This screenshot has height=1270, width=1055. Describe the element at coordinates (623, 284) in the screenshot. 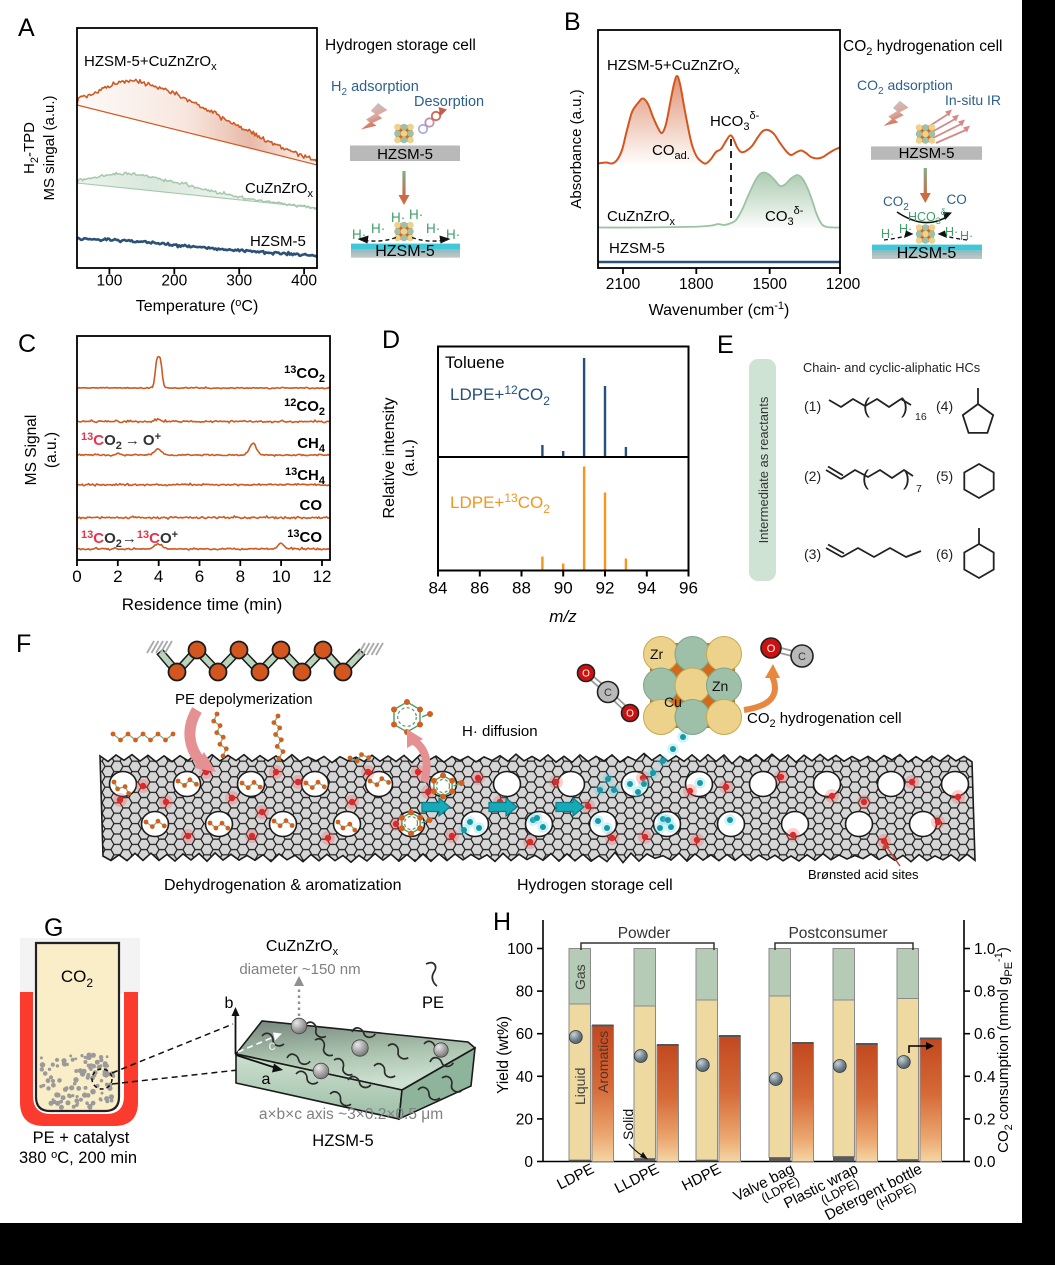

I see `svg-text: 2100` at that location.